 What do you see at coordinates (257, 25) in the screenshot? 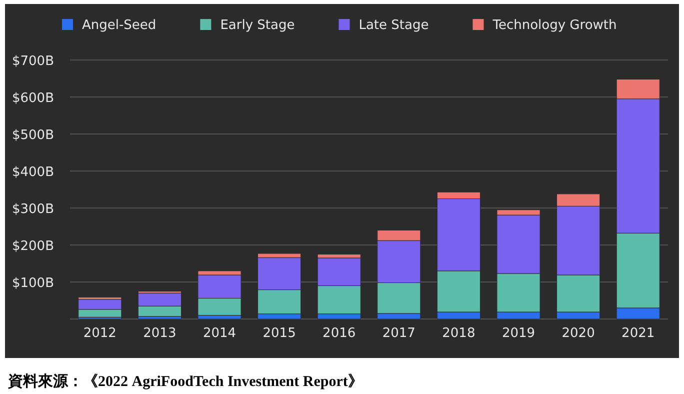
I see `legend-label: Early Stage` at bounding box center [257, 25].